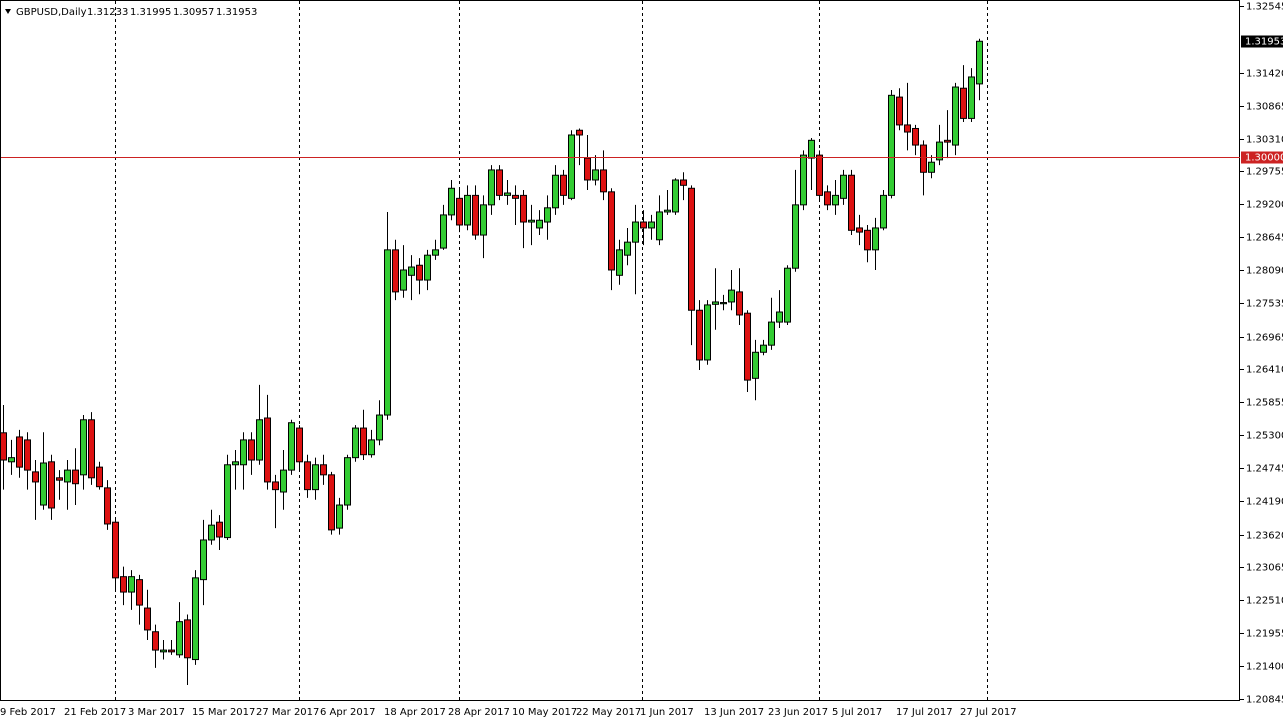 Image resolution: width=1283 pixels, height=726 pixels. What do you see at coordinates (1264, 42) in the screenshot?
I see `last-price-label: 1.31953` at bounding box center [1264, 42].